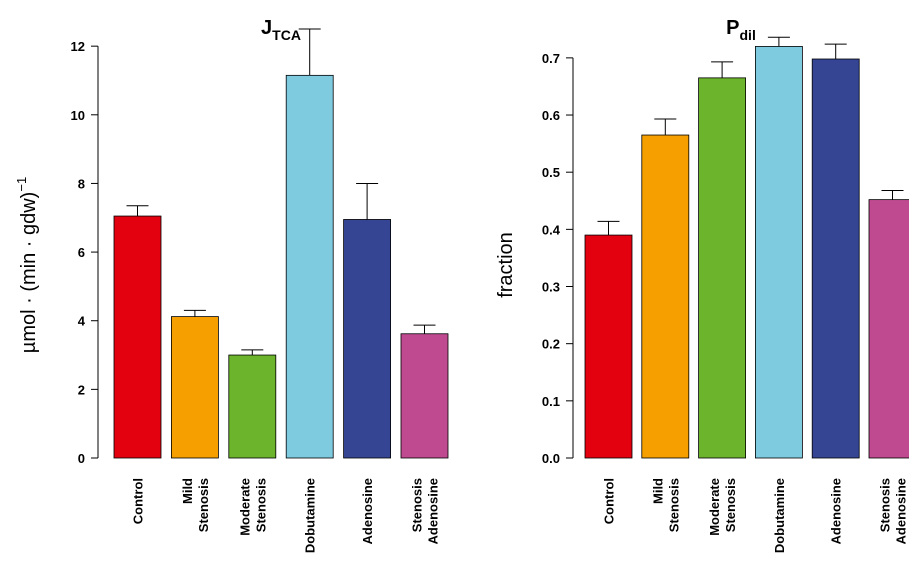  Describe the element at coordinates (551, 229) in the screenshot. I see `y-tick-label: 0.4` at that location.